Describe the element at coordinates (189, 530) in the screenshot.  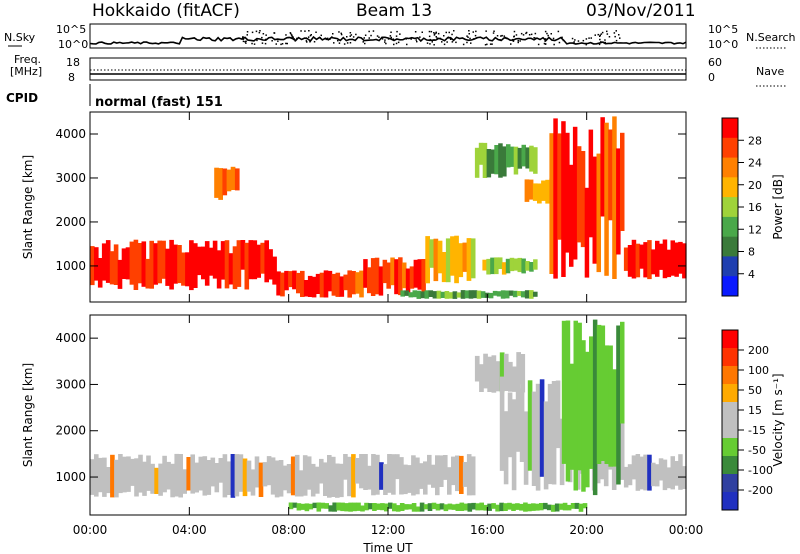
I see `velocity-xtick-label: 04:00` at that location.